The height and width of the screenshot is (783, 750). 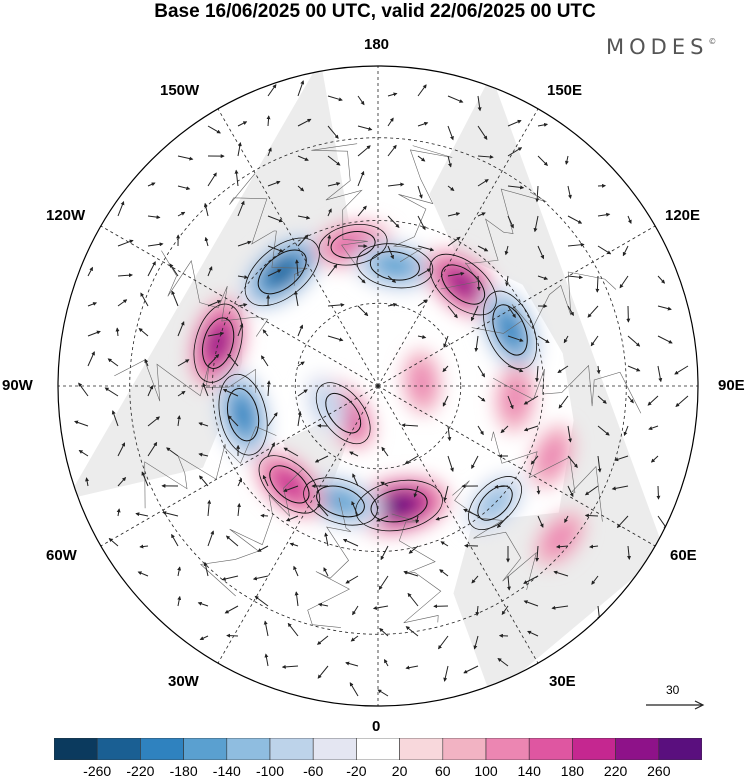 I want to click on modes-logo: MODES©, so click(x=661, y=47).